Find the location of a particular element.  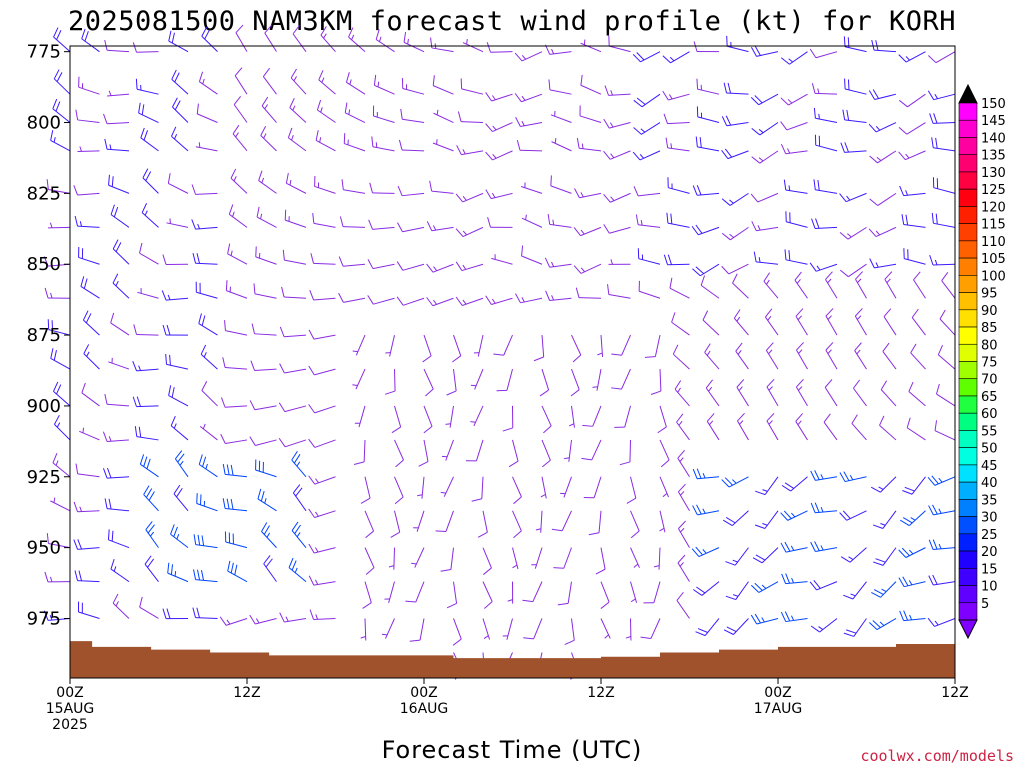

y-tick-label: 800 is located at coordinates (44, 123).